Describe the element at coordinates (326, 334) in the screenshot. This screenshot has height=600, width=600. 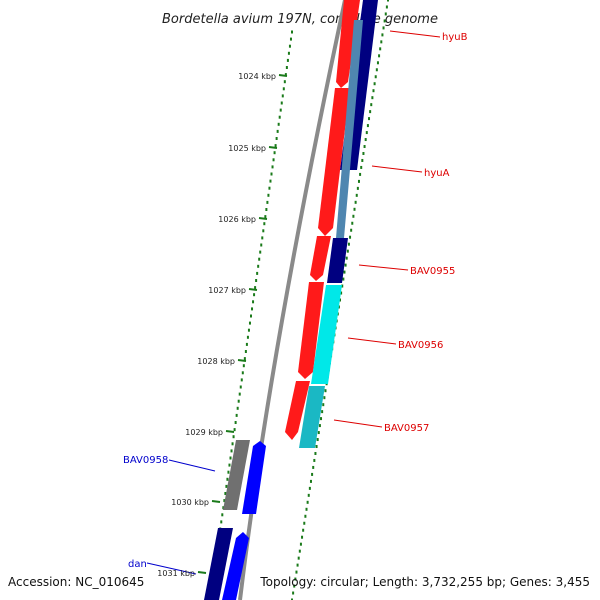
I see `gene-cyan-track` at that location.